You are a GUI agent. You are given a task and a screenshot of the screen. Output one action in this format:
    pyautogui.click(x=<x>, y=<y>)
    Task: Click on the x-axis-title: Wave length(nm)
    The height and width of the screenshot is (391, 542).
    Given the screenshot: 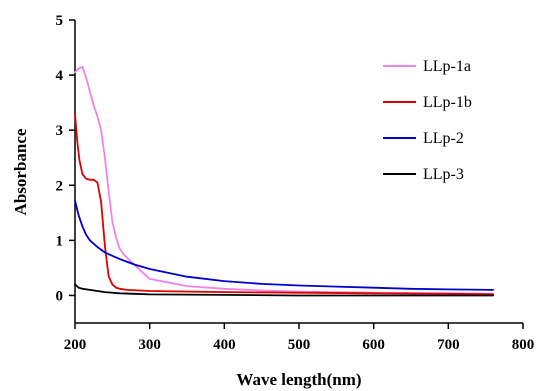 What is the action you would take?
    pyautogui.click(x=298, y=379)
    